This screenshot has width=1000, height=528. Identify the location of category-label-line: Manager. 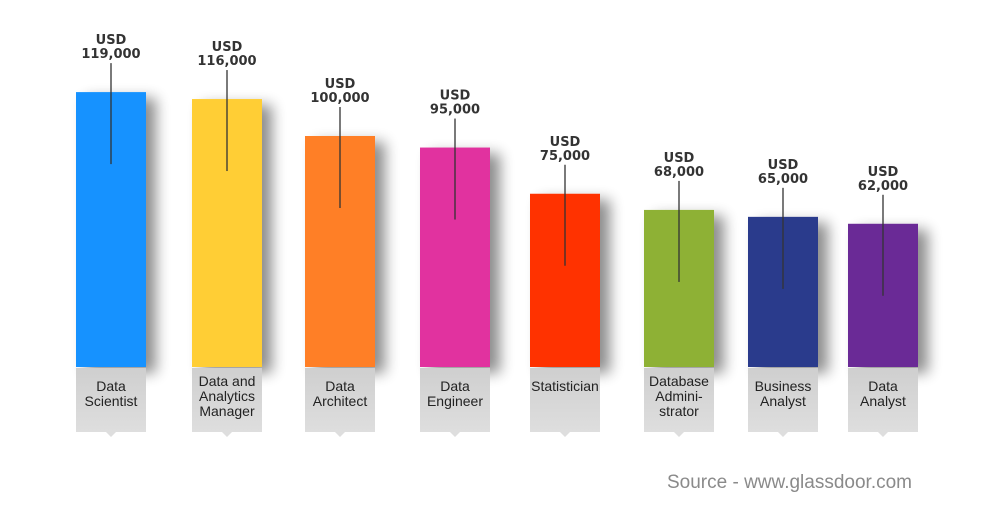
(227, 411).